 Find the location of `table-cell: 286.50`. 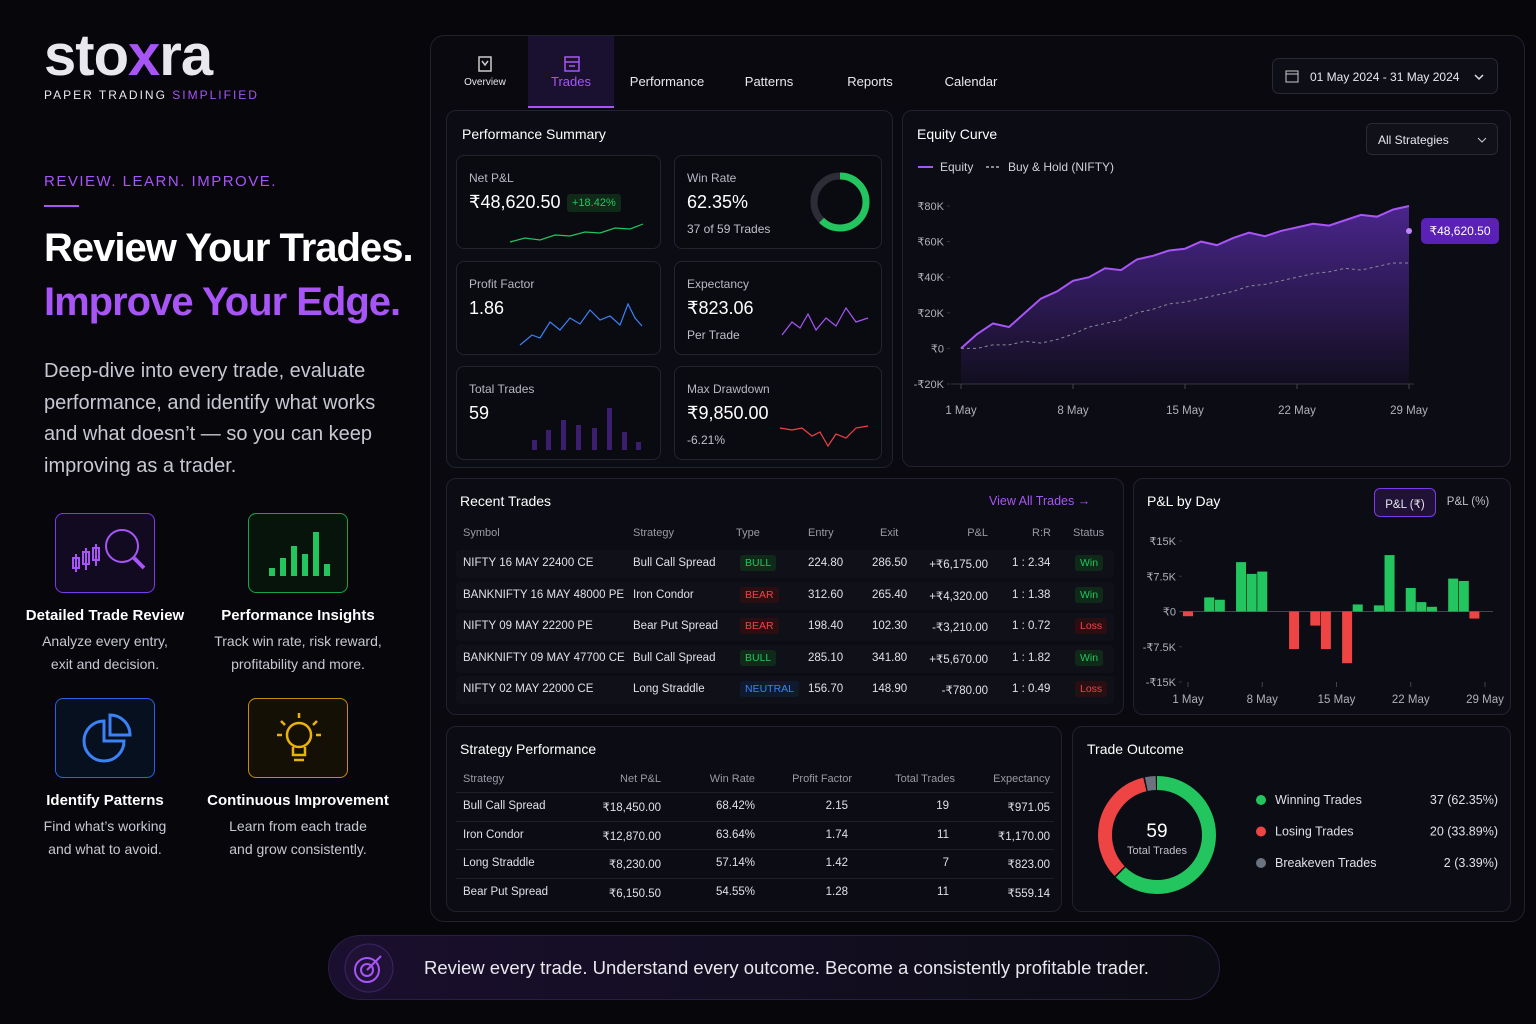

table-cell: 286.50 is located at coordinates (890, 563).